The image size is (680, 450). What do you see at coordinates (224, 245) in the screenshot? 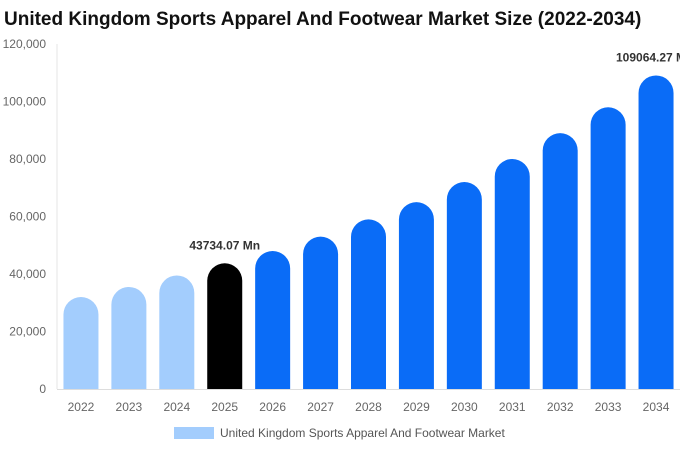
I see `data-label: 43734.07 Mn` at bounding box center [224, 245].